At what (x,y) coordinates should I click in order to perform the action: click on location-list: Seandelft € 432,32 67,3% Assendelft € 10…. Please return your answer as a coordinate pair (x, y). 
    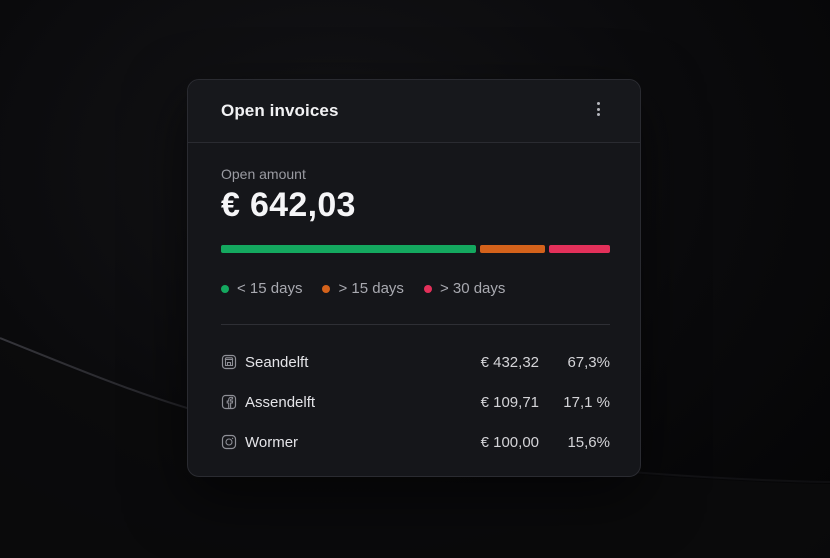
    Looking at the image, I should click on (415, 402).